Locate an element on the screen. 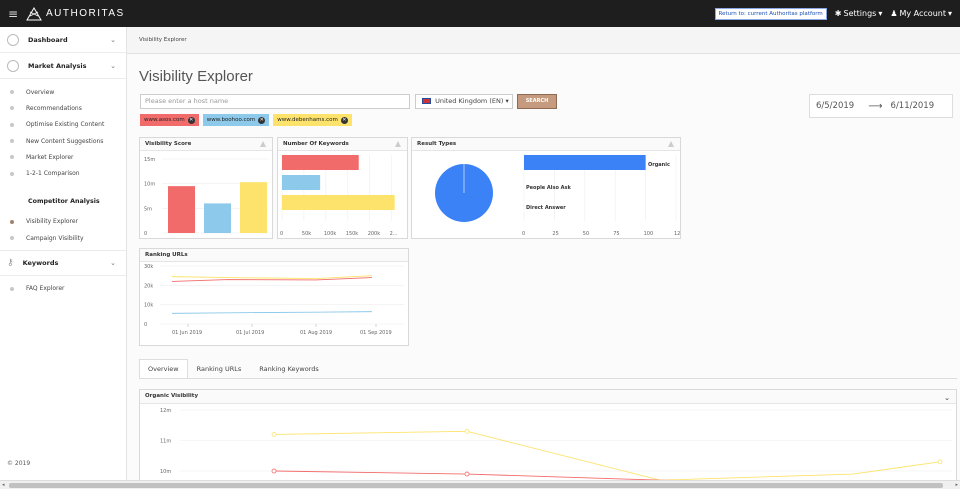 This screenshot has height=491, width=960. x-tick-label: 125 is located at coordinates (677, 234).